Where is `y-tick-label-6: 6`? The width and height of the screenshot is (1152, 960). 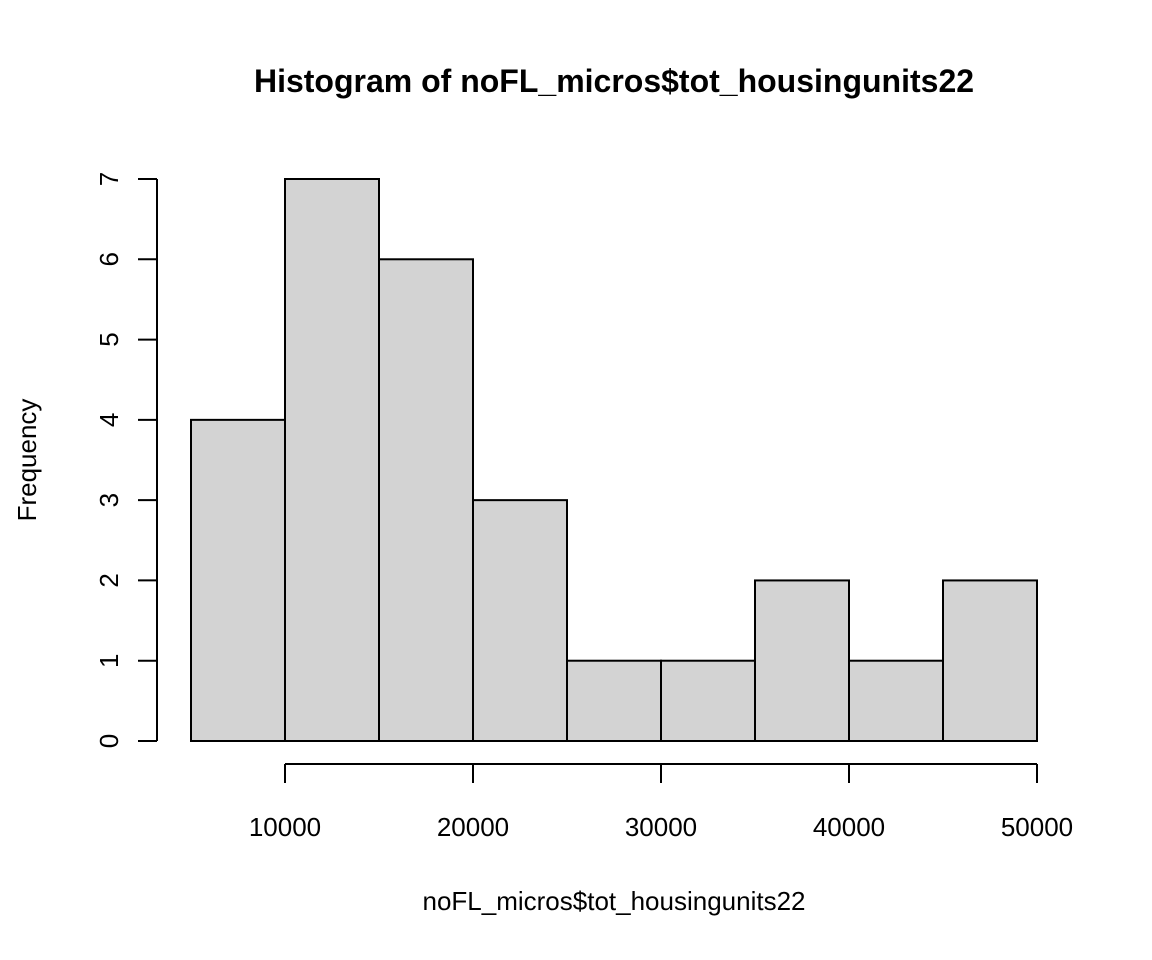
y-tick-label-6: 6 is located at coordinates (109, 259).